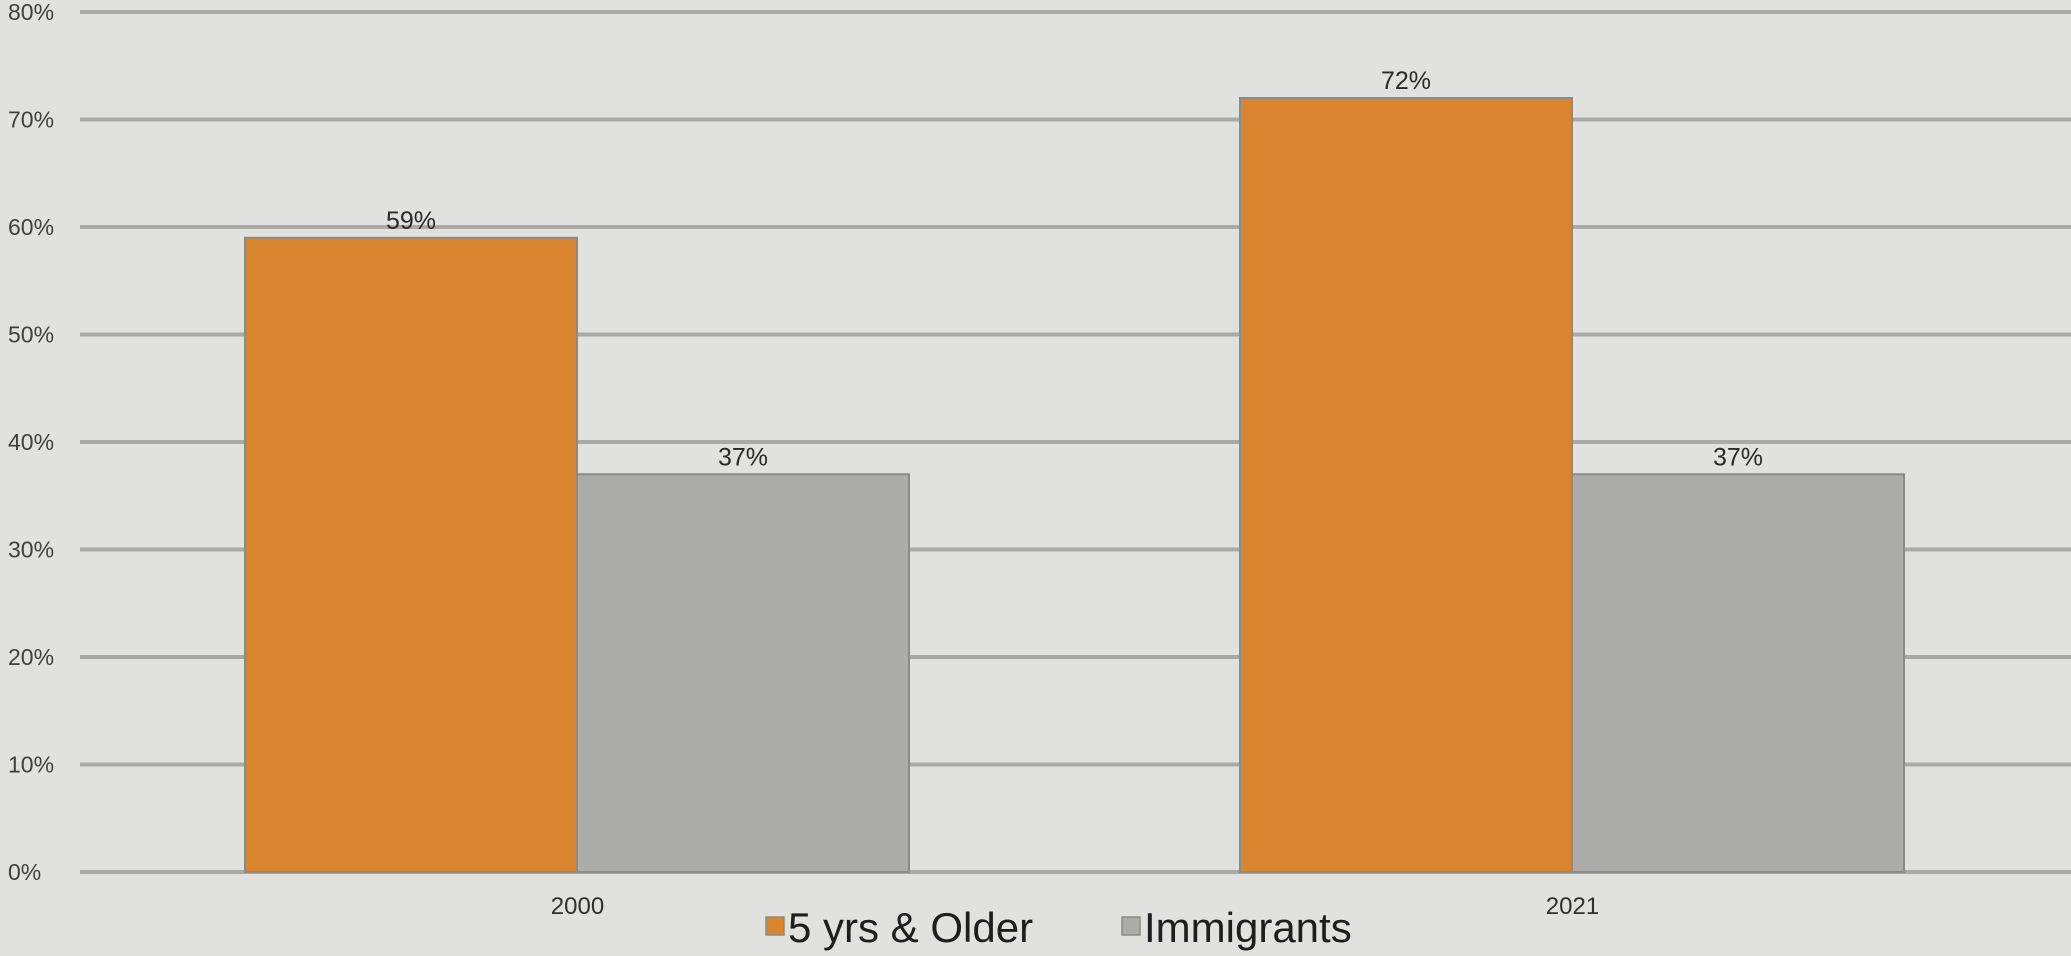 The height and width of the screenshot is (956, 2071). I want to click on y-tick-label-20: 20%, so click(31, 657).